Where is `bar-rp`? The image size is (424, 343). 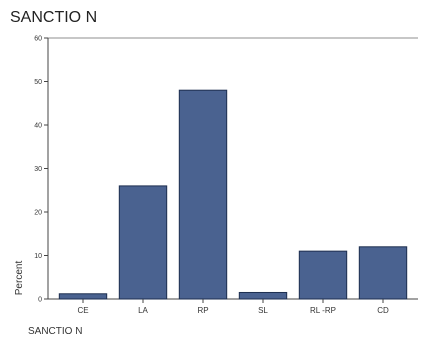 bar-rp is located at coordinates (203, 194).